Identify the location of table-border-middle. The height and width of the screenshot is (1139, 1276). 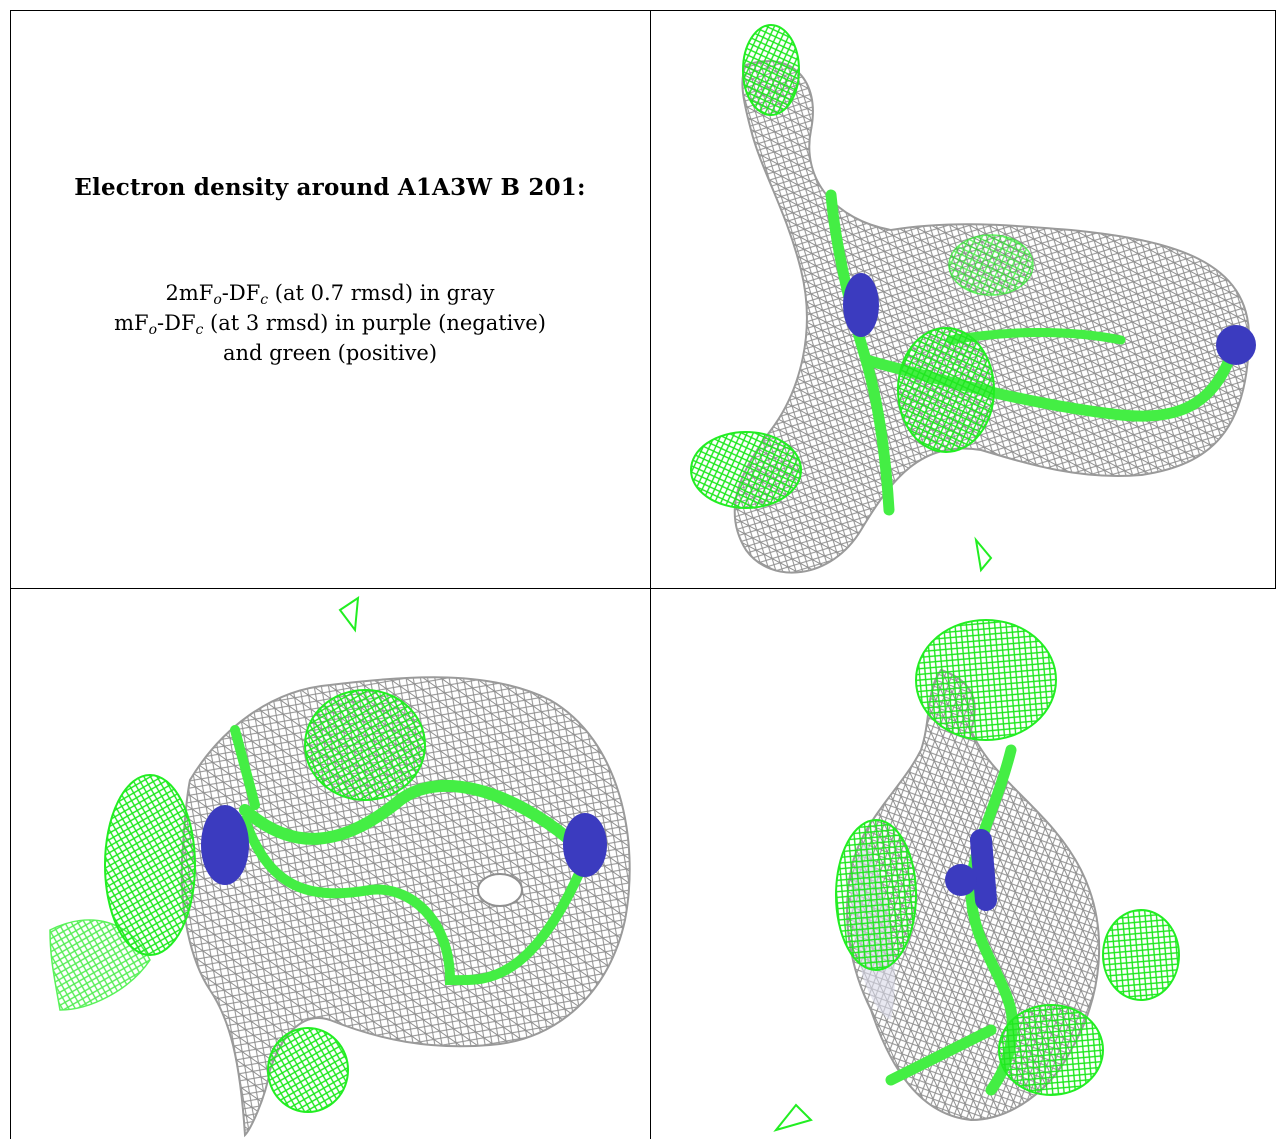
(643, 588).